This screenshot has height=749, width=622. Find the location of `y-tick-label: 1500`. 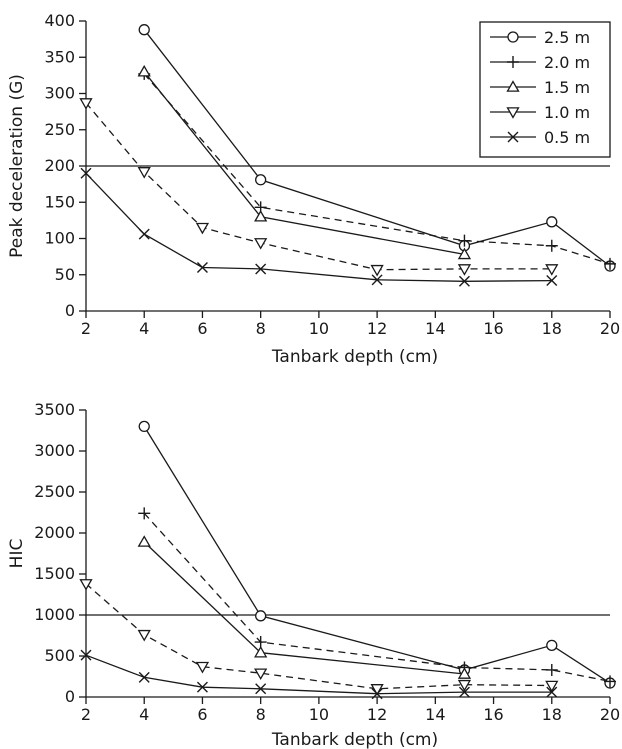

y-tick-label: 1500 is located at coordinates (54, 573).